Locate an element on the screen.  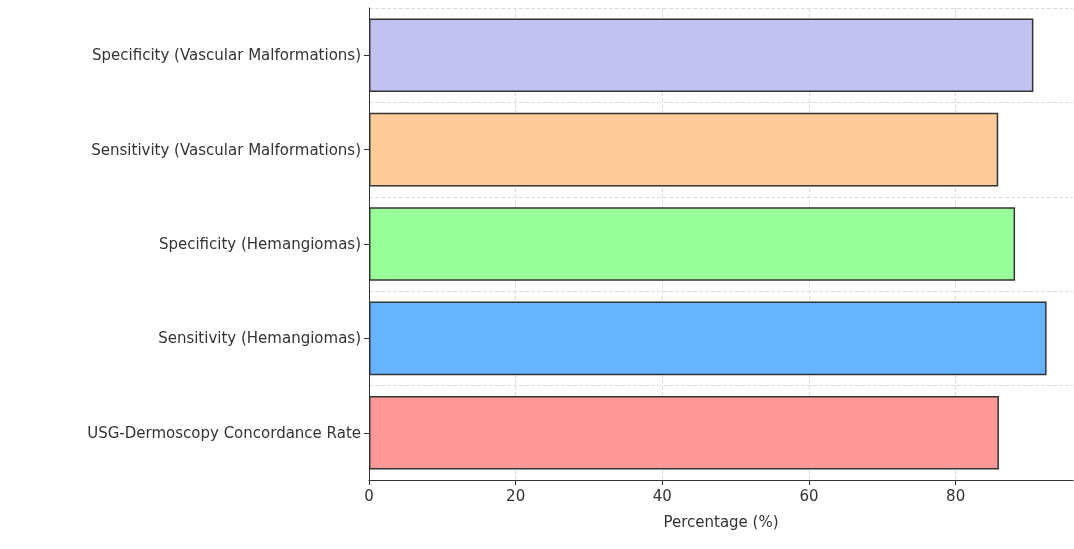
y-tick-label: Specificity (Vascular Malformations) is located at coordinates (226, 55).